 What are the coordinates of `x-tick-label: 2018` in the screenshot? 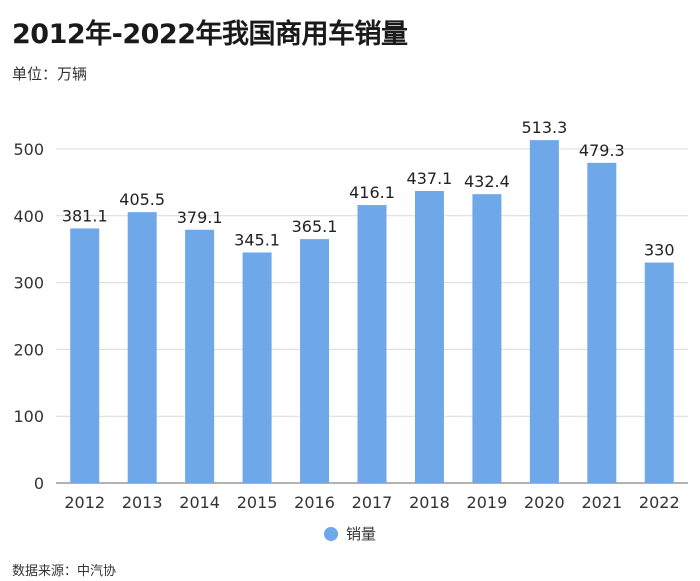 It's located at (429, 502).